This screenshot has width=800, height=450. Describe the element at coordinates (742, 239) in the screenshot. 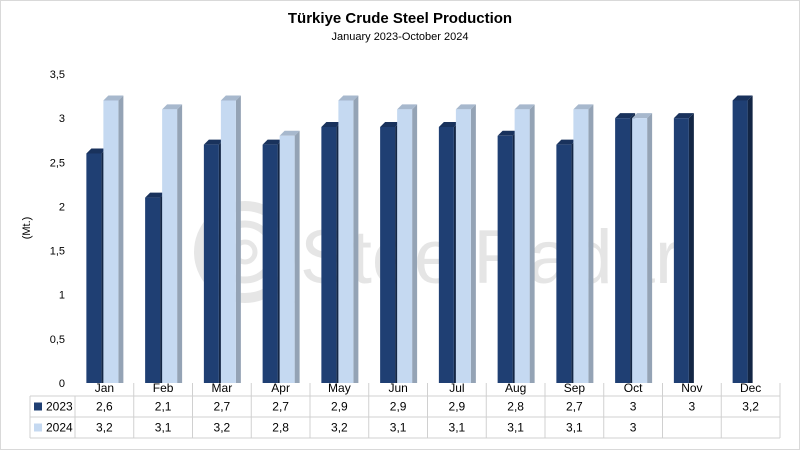

I see `bar-2023-dec` at that location.